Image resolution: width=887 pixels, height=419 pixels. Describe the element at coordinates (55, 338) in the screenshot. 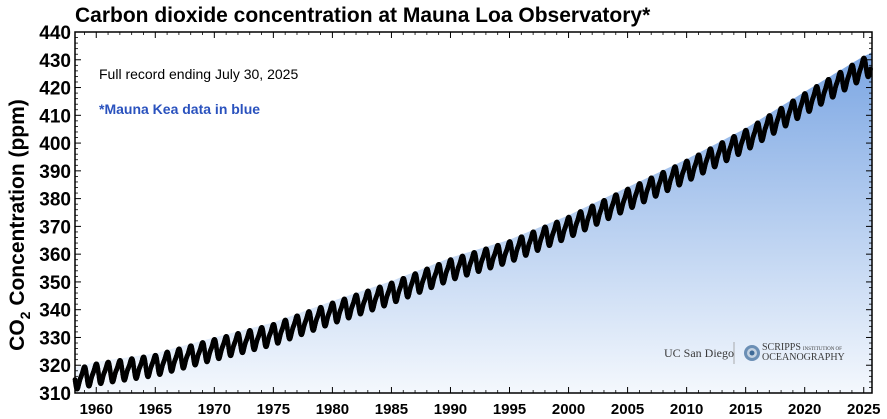

I see `y-tick-label: 330` at that location.